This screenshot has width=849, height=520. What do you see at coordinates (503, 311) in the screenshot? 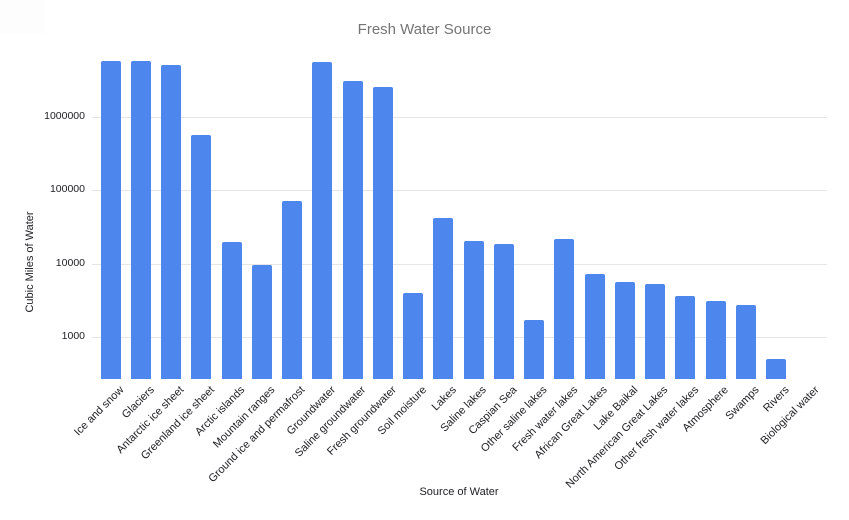
I see `bar-caspian-sea` at bounding box center [503, 311].